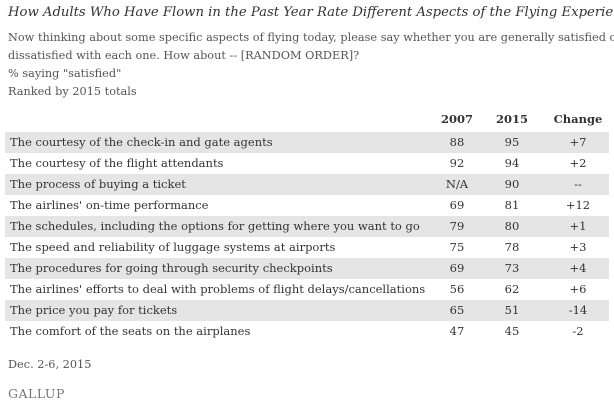 This screenshot has width=614, height=409. I want to click on value-2015: 45, so click(512, 331).